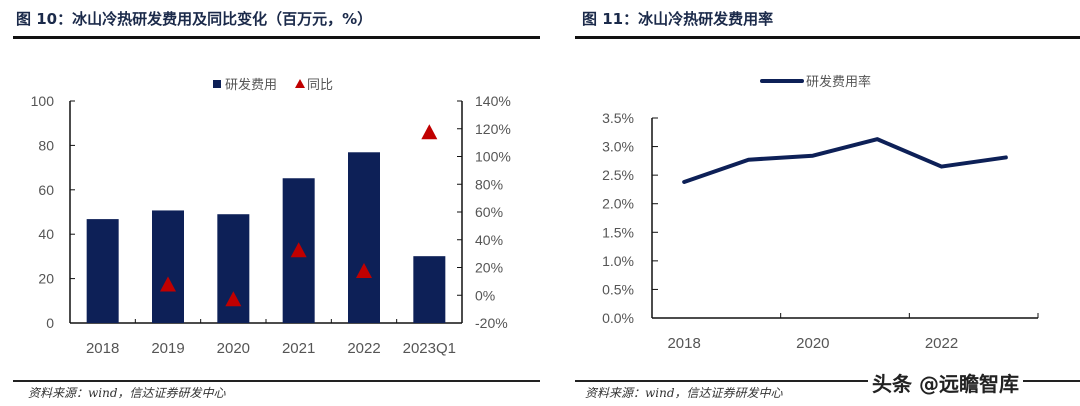 Image resolution: width=1080 pixels, height=406 pixels. Describe the element at coordinates (493, 129) in the screenshot. I see `right-y-tick-label: 120%` at that location.